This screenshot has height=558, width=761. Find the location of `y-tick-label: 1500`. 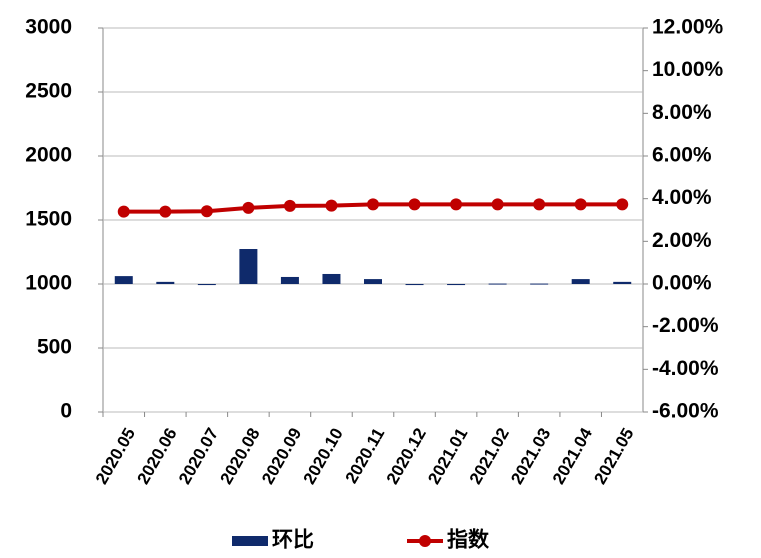

y-tick-label: 1500 is located at coordinates (48, 219).